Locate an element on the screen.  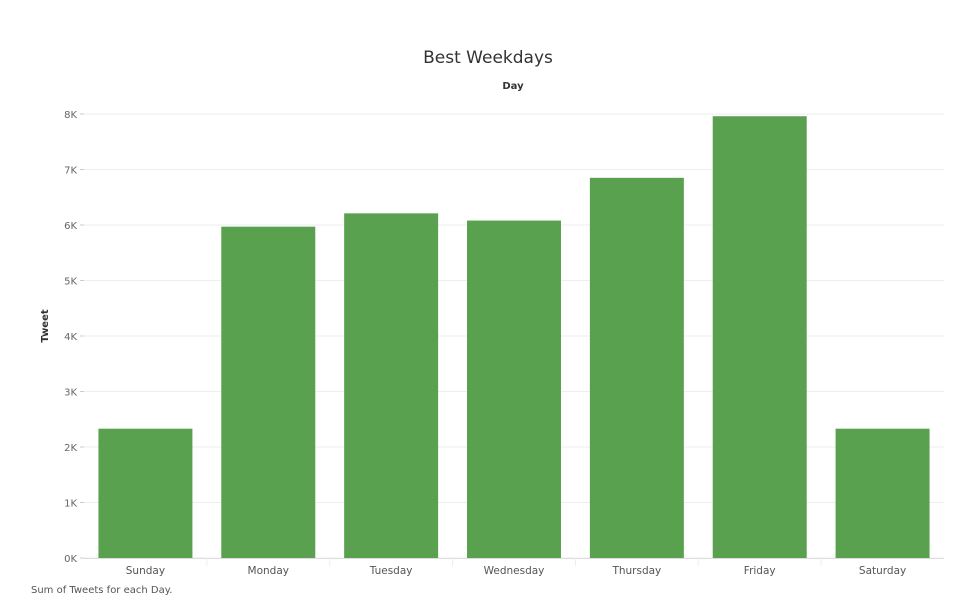
x-tick-label-saturday: Saturday is located at coordinates (882, 571).